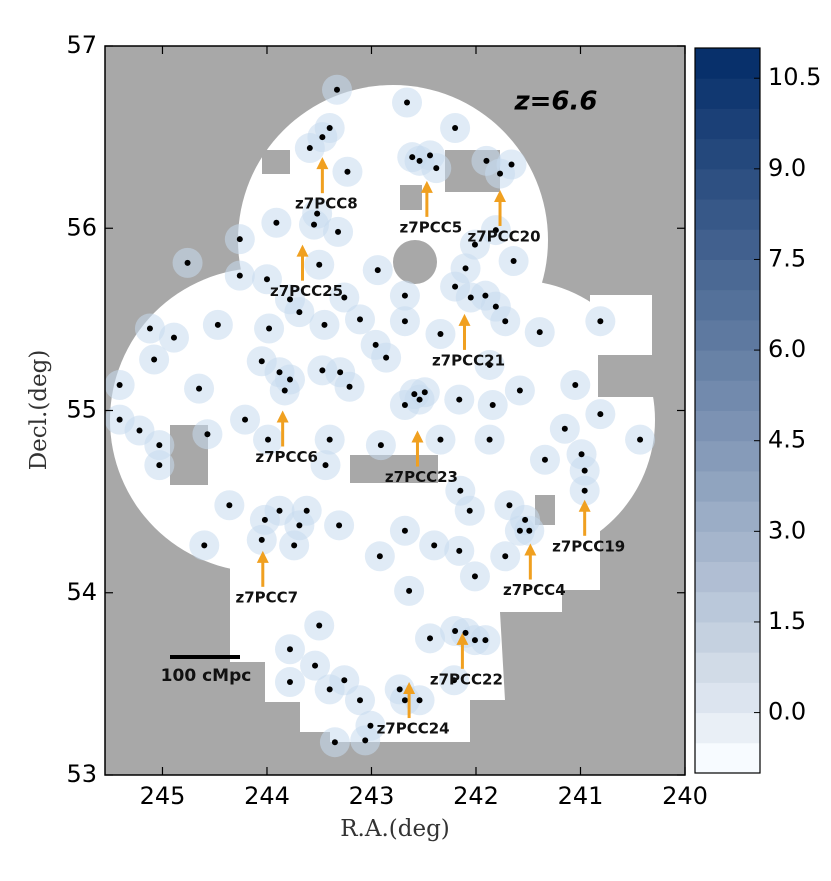  Describe the element at coordinates (556, 102) in the screenshot. I see `redshift-label: z=6.6` at that location.